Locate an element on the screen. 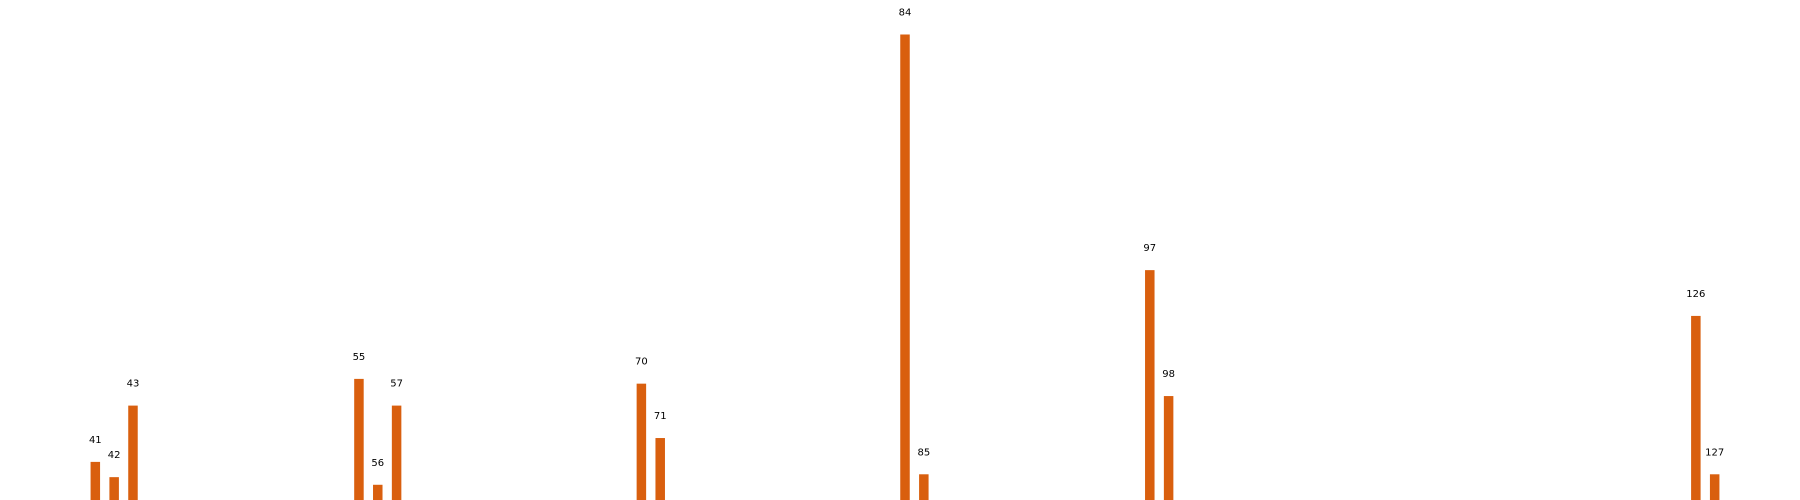 This screenshot has width=1800, height=500. bar-label-126: 126 is located at coordinates (1695, 294).